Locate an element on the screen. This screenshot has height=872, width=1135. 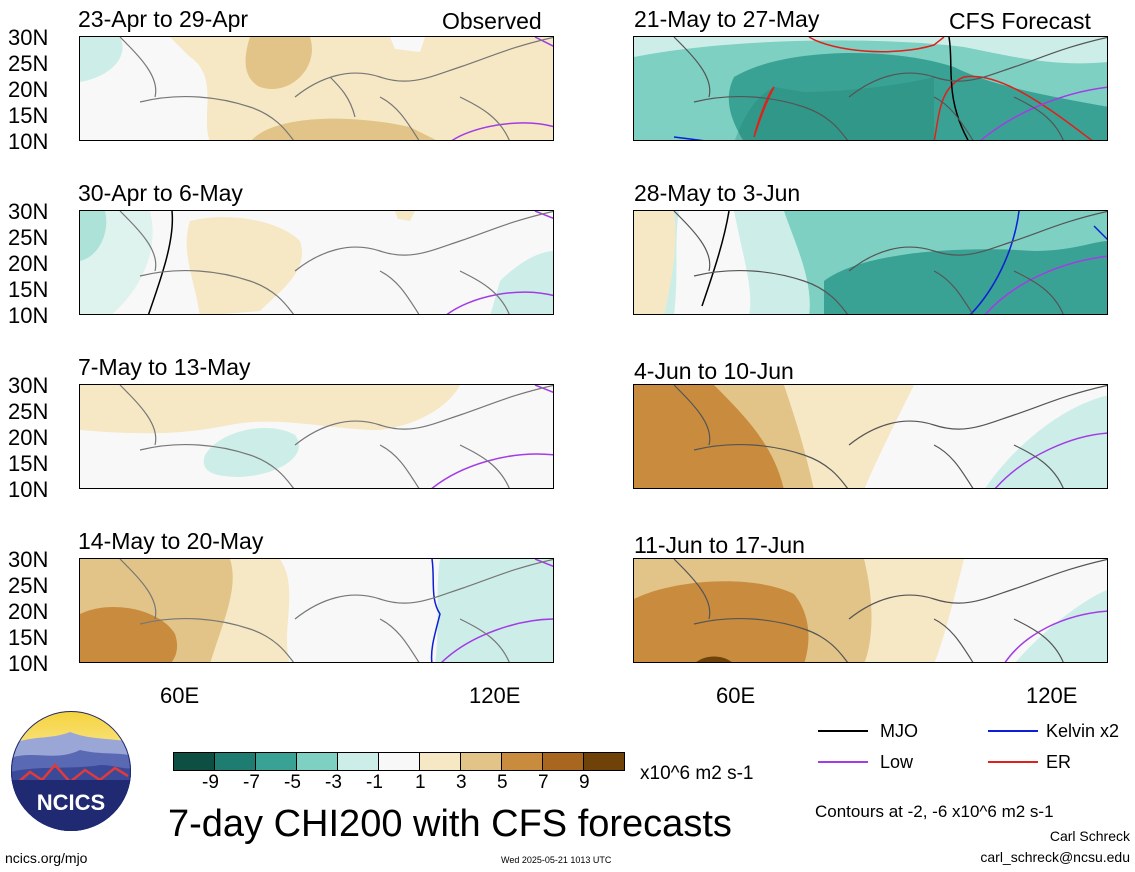
email: carl_schreck@ncsu.edu is located at coordinates (1055, 857).